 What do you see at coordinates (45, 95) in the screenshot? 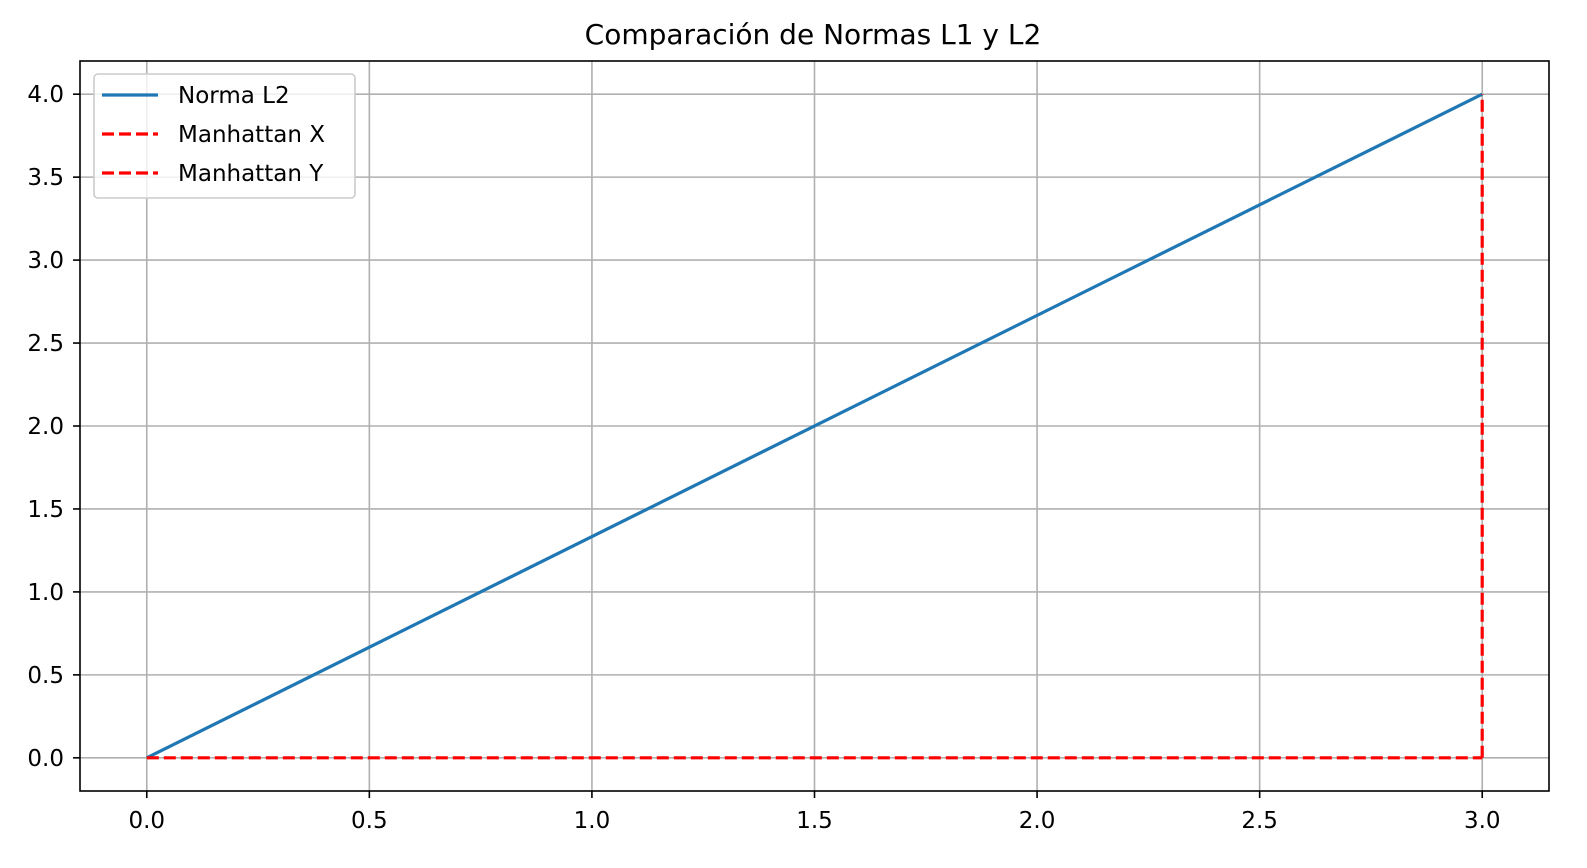
I see `y-tick-label: 4.0` at bounding box center [45, 95].